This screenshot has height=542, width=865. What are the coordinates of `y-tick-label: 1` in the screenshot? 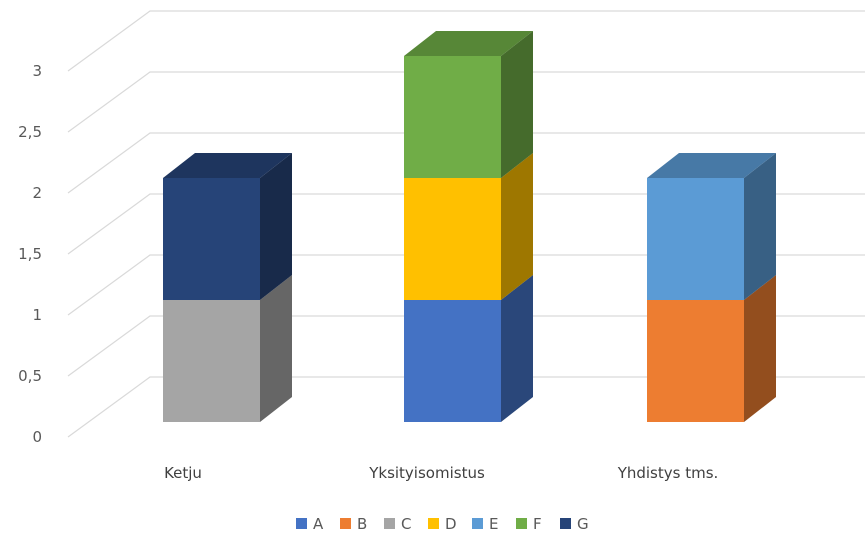 It's located at (37, 315).